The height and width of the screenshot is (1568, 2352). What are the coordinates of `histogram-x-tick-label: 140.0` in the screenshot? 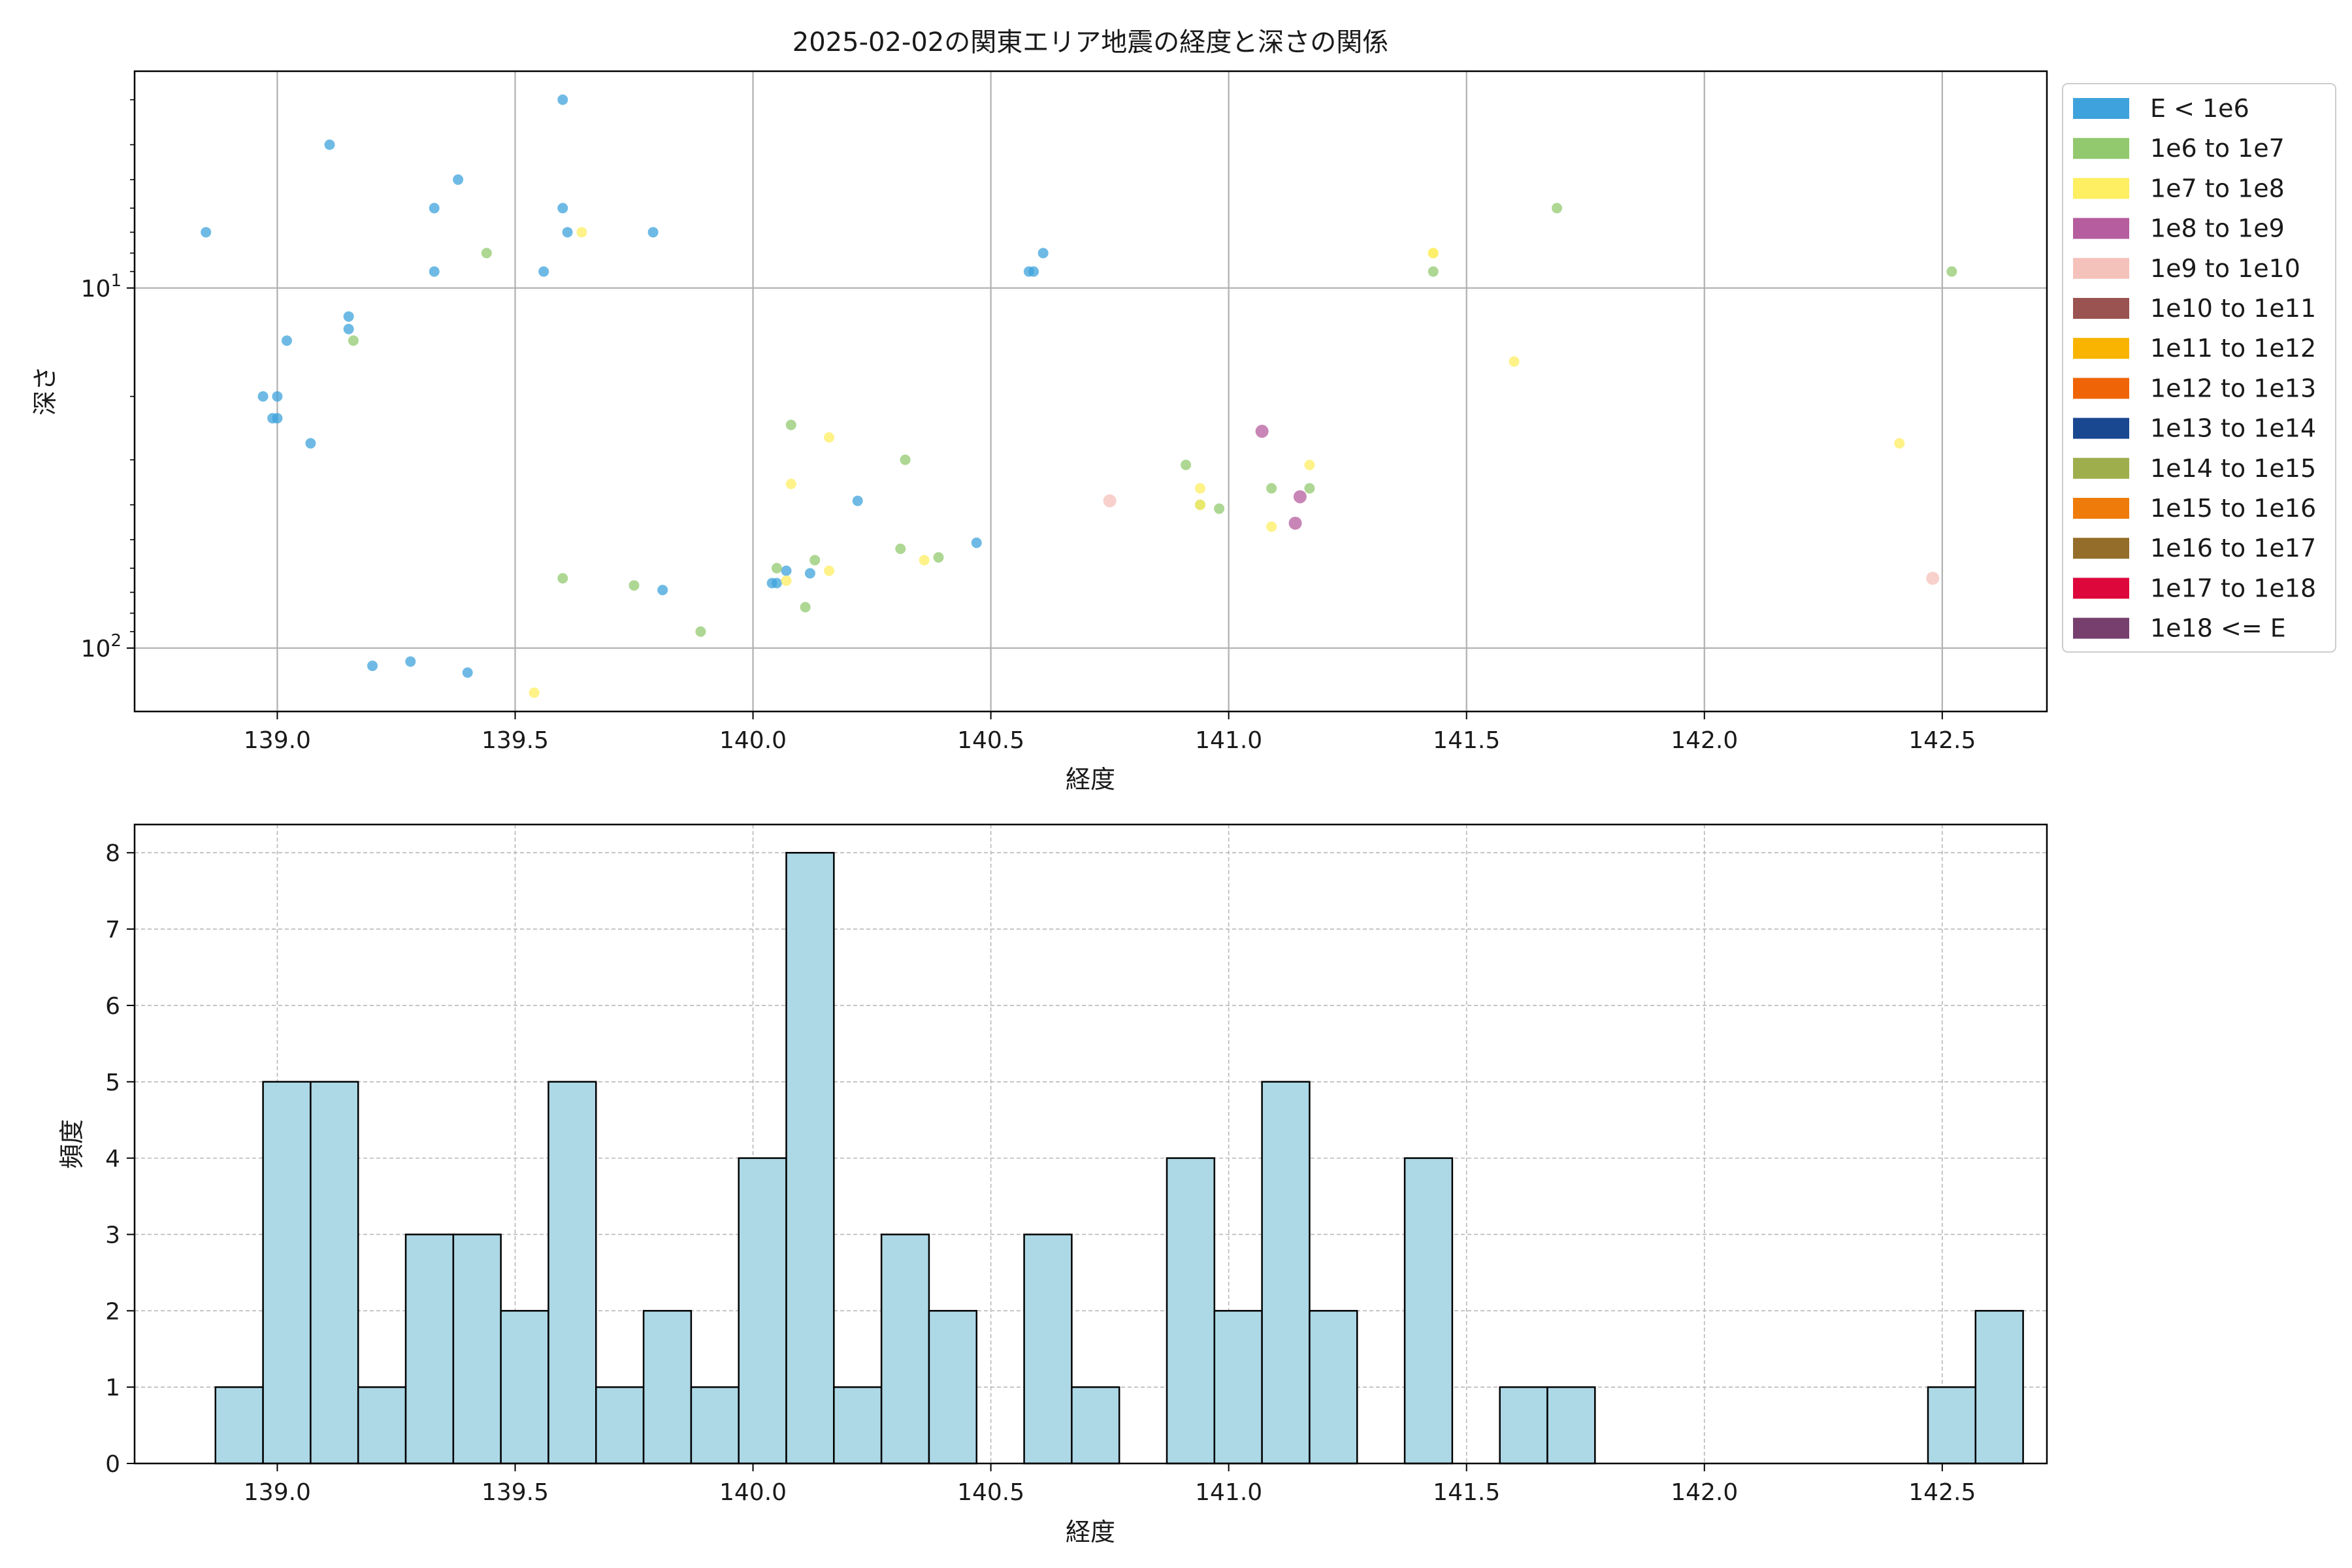 It's located at (753, 1492).